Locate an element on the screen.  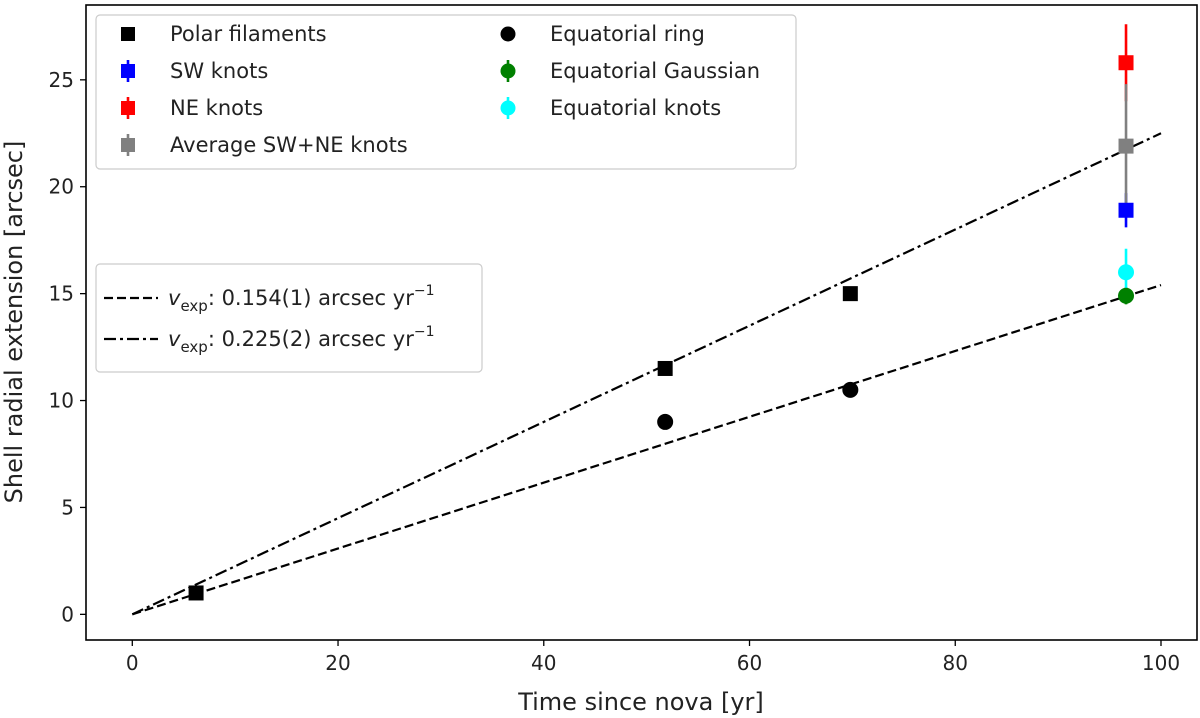
legend-label: Average SW+NE knots is located at coordinates (289, 145).